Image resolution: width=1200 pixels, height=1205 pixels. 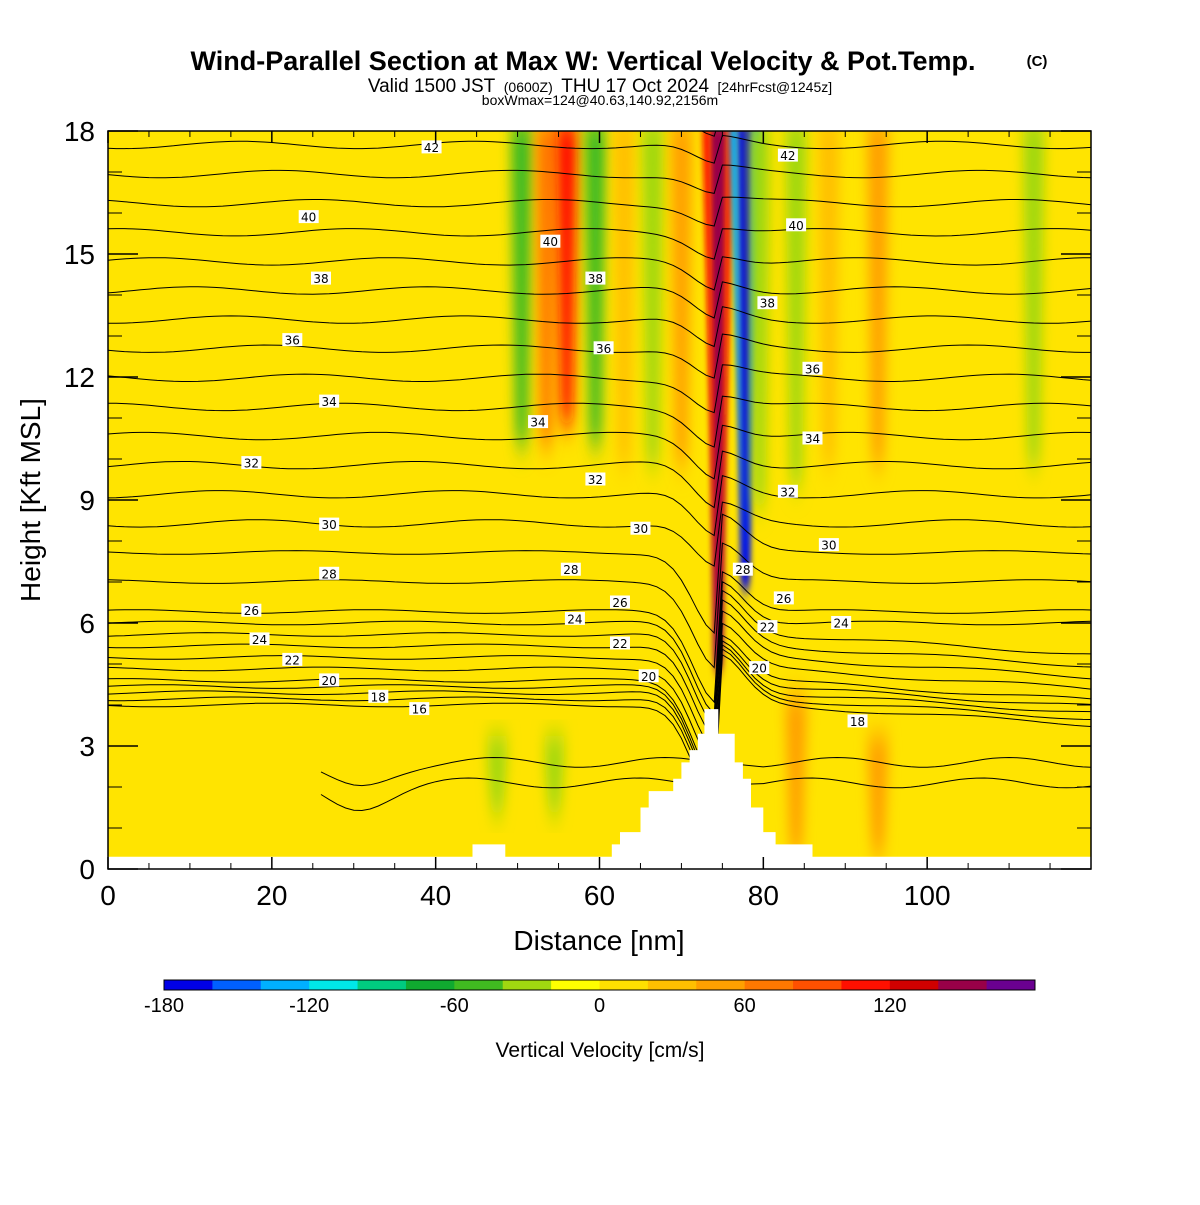 What do you see at coordinates (1037, 61) in the screenshot?
I see `copyright-mark: (C)` at bounding box center [1037, 61].